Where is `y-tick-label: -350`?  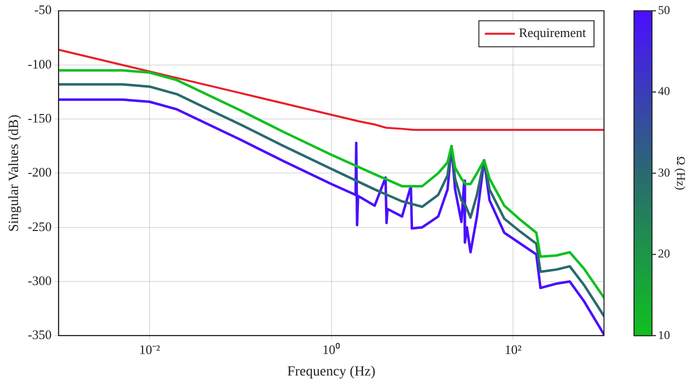 y-tick-label: -350 is located at coordinates (40, 334).